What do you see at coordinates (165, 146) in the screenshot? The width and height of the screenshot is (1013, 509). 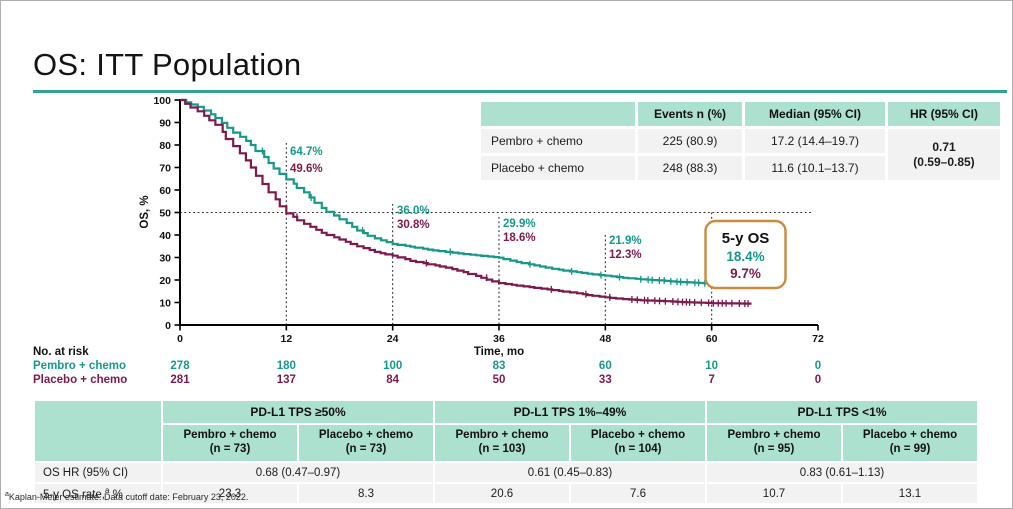 I see `y-tick-label: 80` at bounding box center [165, 146].